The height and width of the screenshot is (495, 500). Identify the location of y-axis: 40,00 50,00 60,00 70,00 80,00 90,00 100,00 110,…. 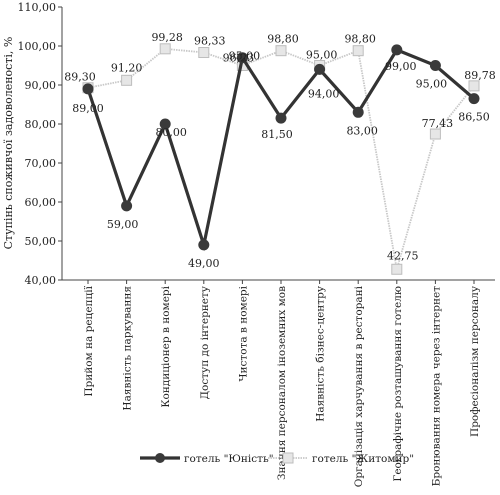
(40, 144).